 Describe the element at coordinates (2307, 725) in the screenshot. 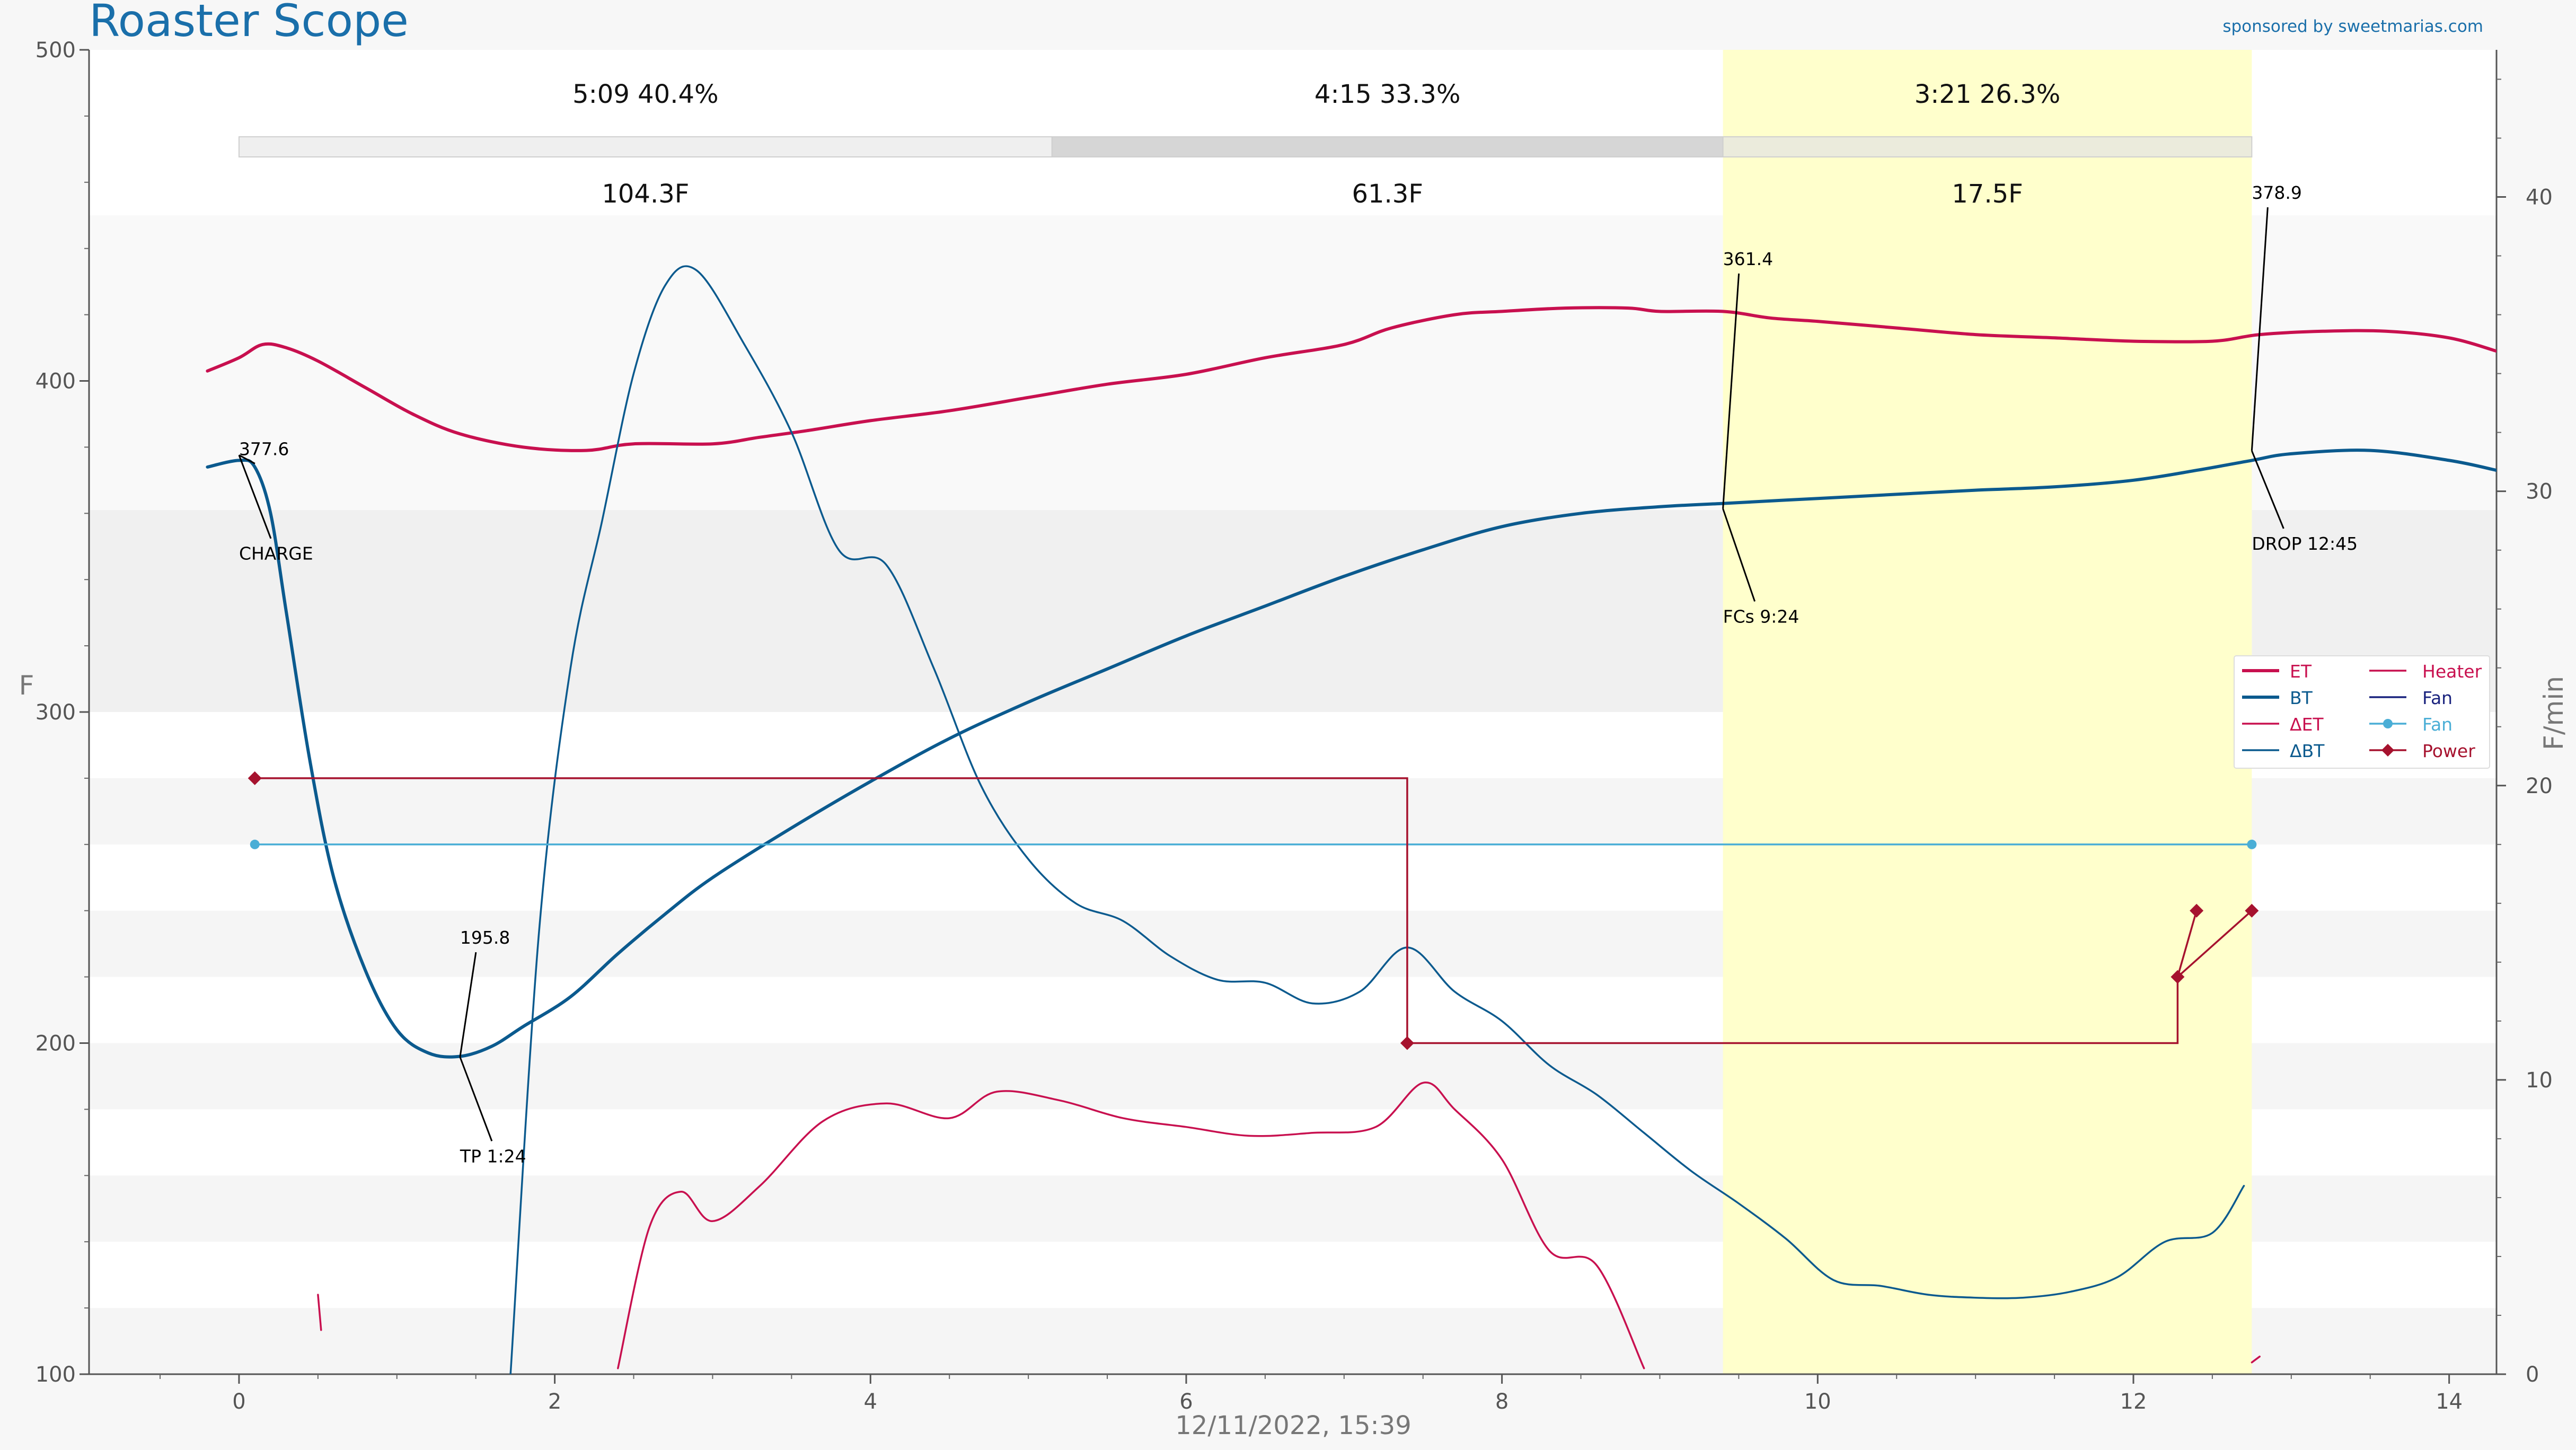

I see `legend-label: ΔET` at that location.